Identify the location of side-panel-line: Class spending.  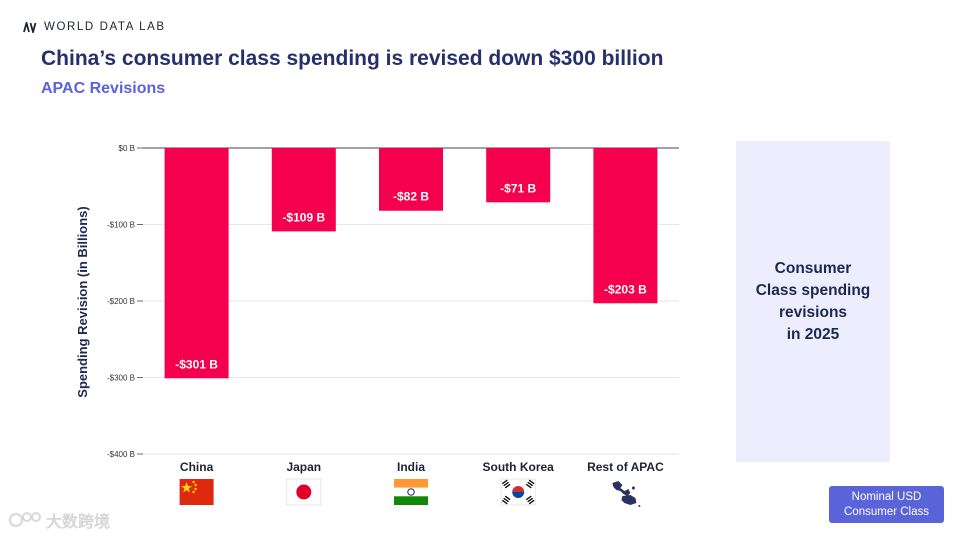
(813, 290).